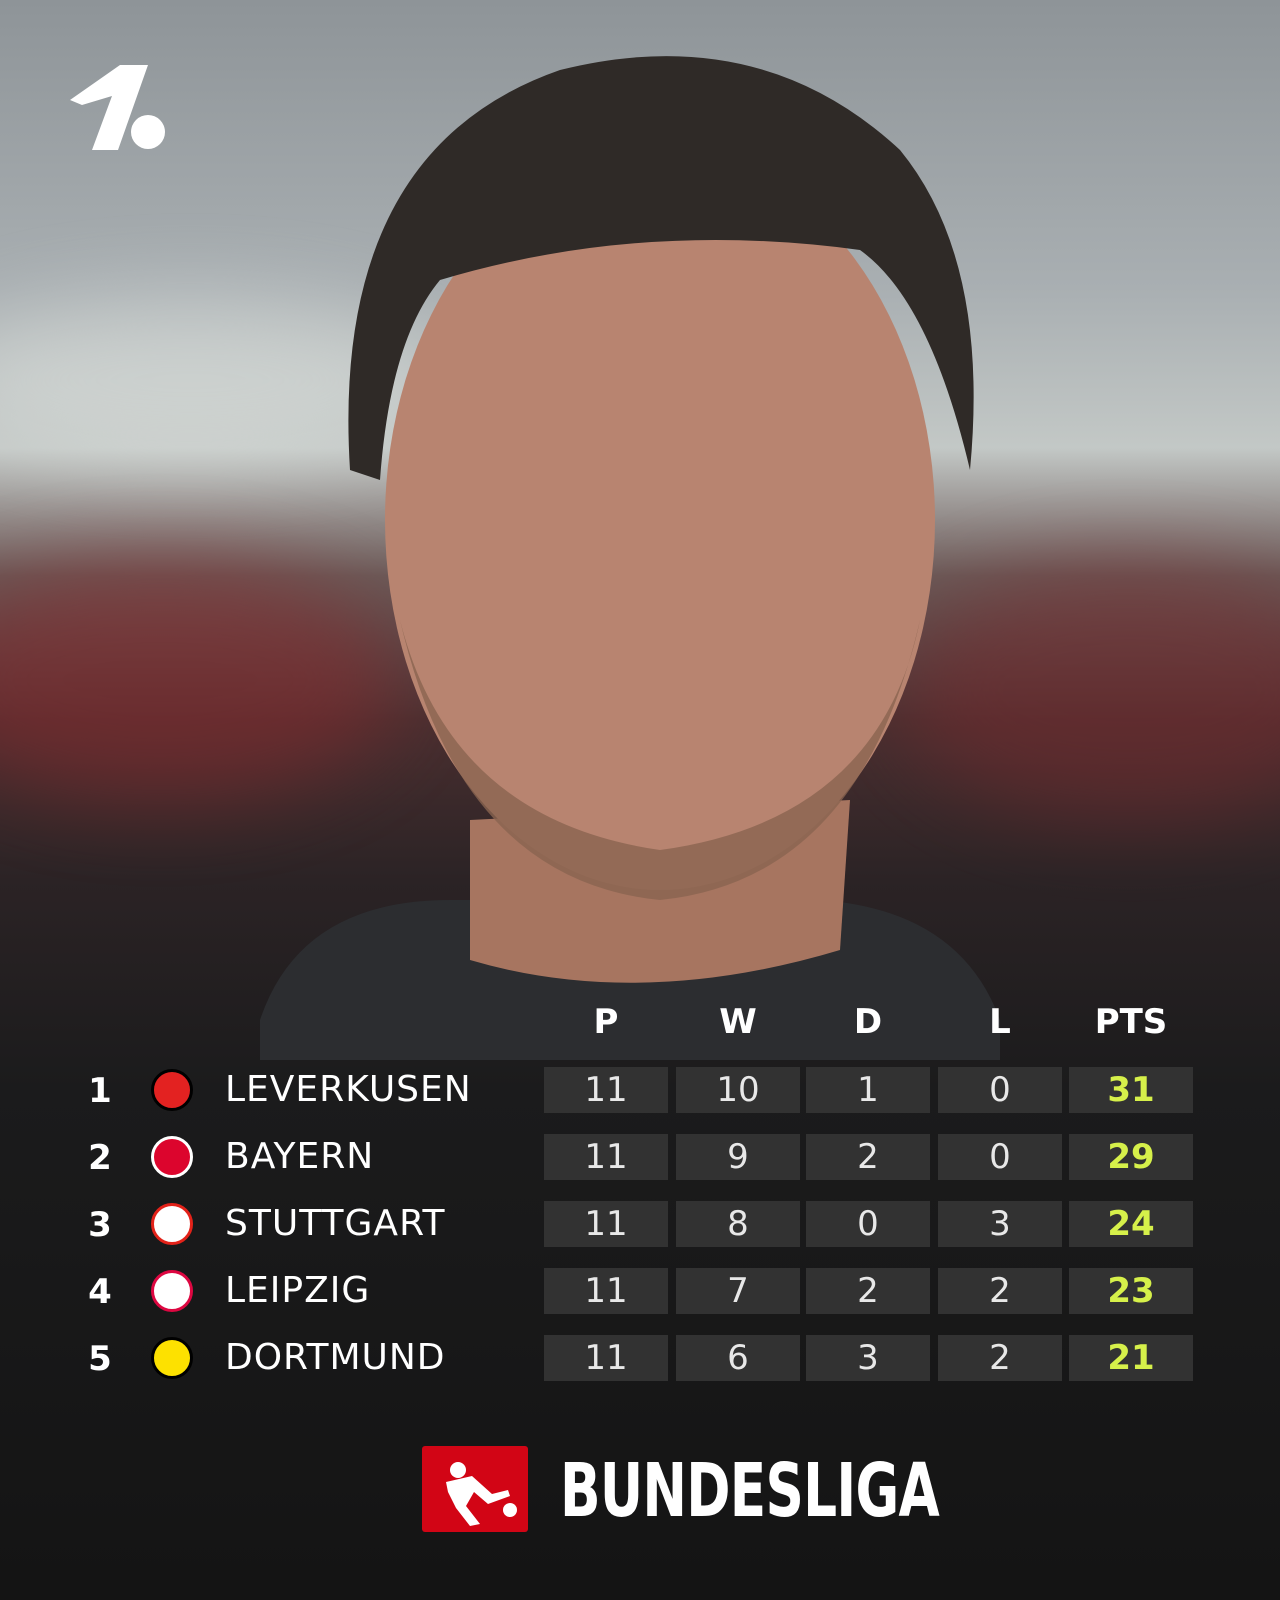  What do you see at coordinates (100, 1091) in the screenshot?
I see `rank: 1` at bounding box center [100, 1091].